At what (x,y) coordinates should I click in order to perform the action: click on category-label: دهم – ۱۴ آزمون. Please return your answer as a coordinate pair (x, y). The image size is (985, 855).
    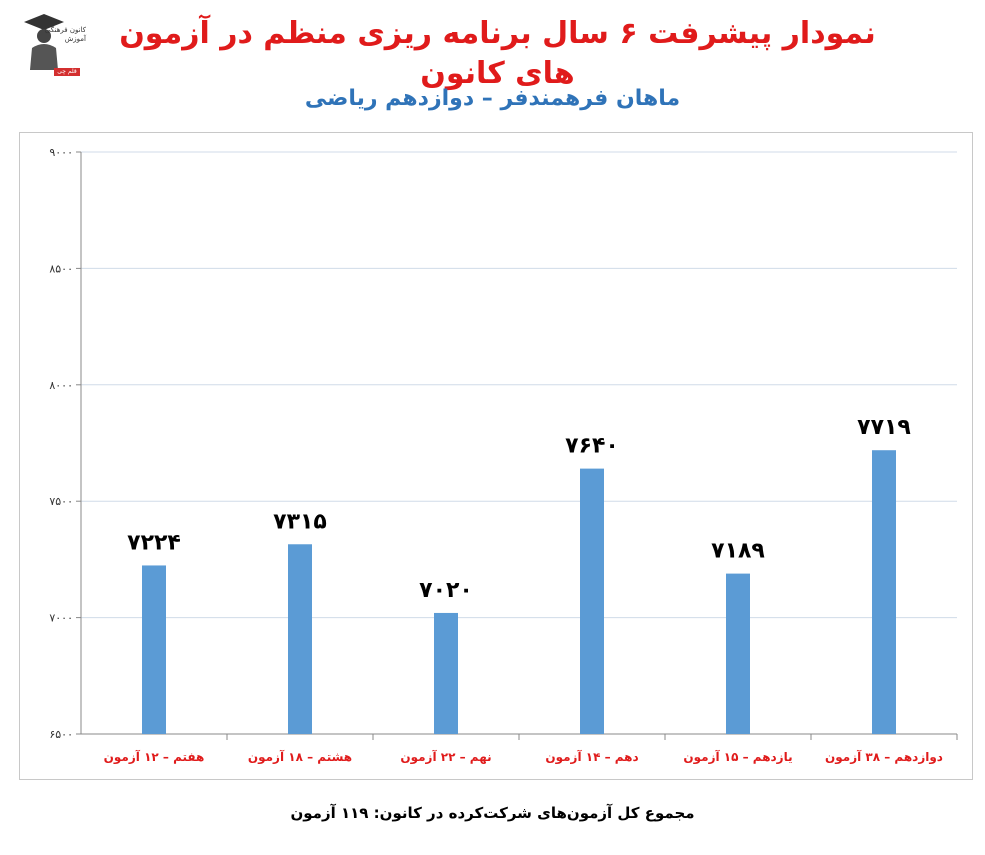
    Looking at the image, I should click on (591, 757).